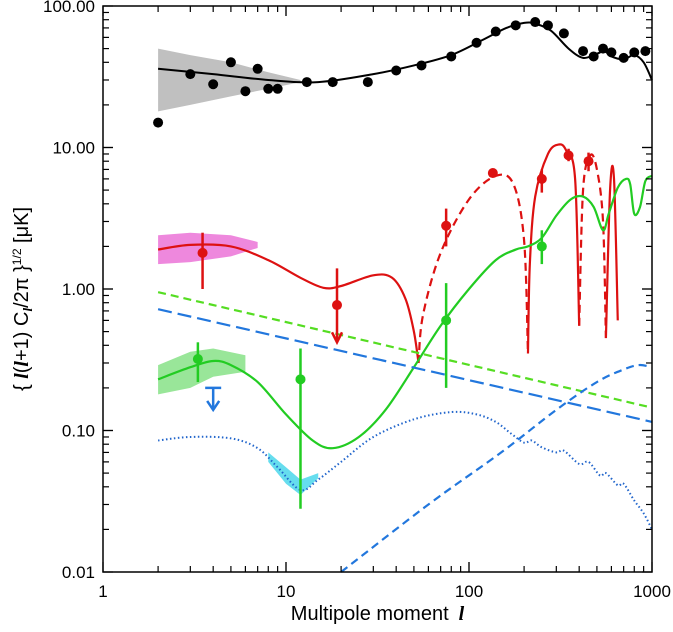  What do you see at coordinates (384, 591) in the screenshot?
I see `x-axis-tick-labels: 1 10 100 1000` at bounding box center [384, 591].